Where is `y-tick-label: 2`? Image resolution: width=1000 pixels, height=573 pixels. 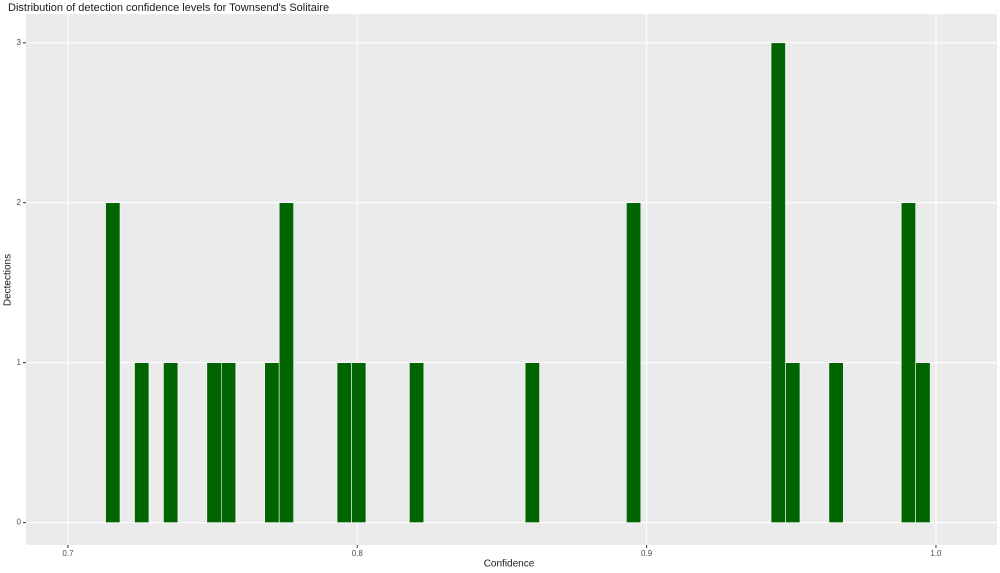 y-tick-label: 2 is located at coordinates (19, 202).